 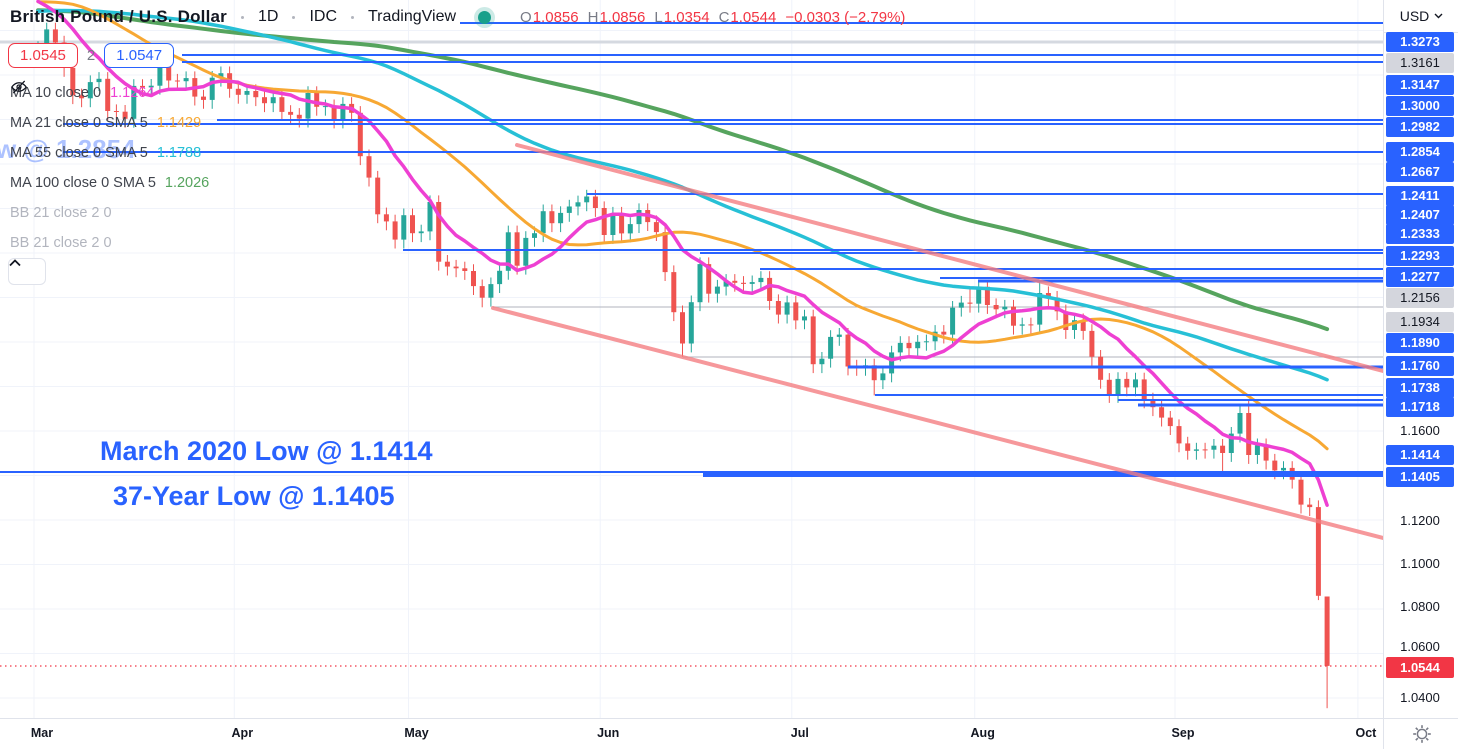 I want to click on axis-tick-label: 1.1600, so click(x=1420, y=430).